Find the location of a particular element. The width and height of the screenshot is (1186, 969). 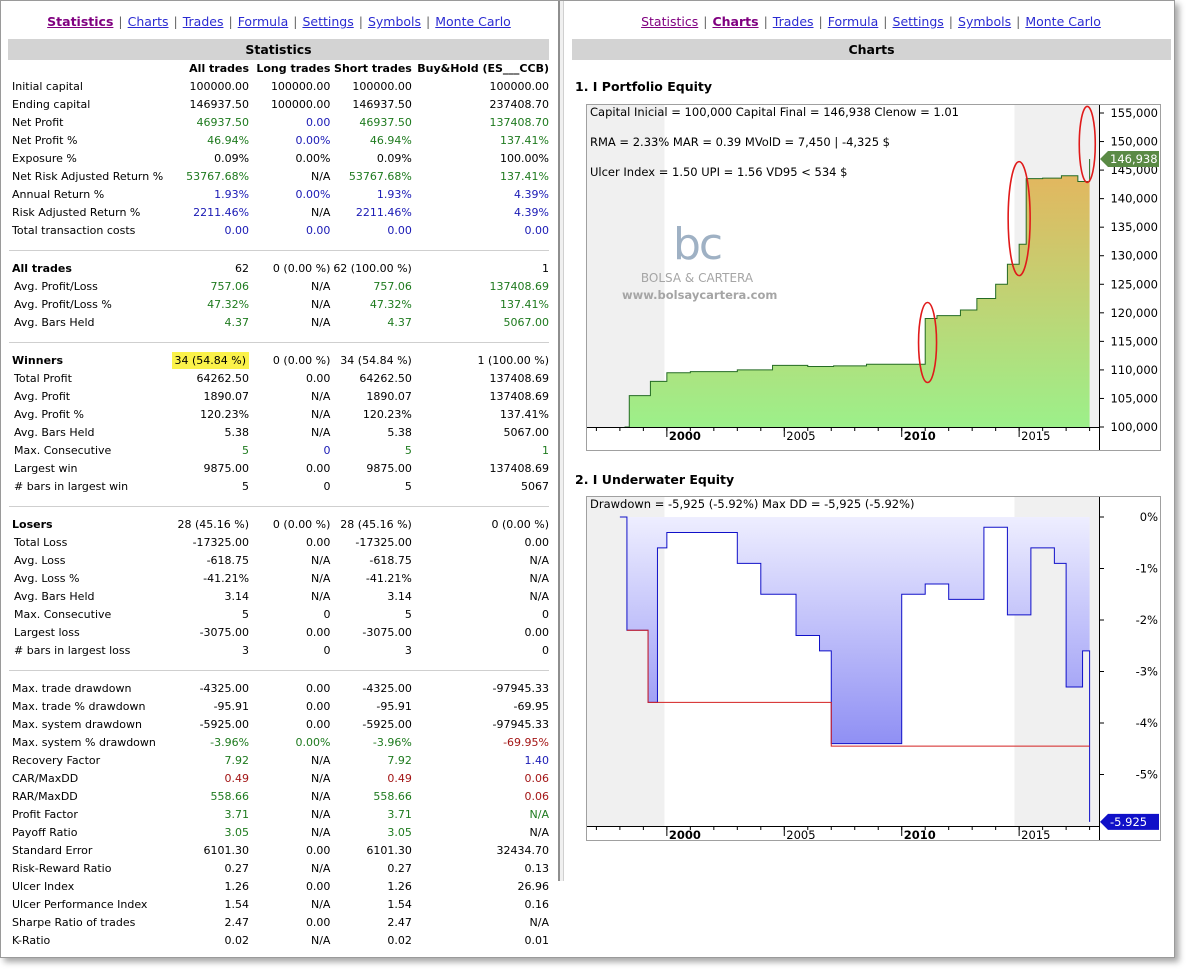

stat-row: Ulcer Index 1.26 0.00 1.26 26.96 is located at coordinates (279, 887).